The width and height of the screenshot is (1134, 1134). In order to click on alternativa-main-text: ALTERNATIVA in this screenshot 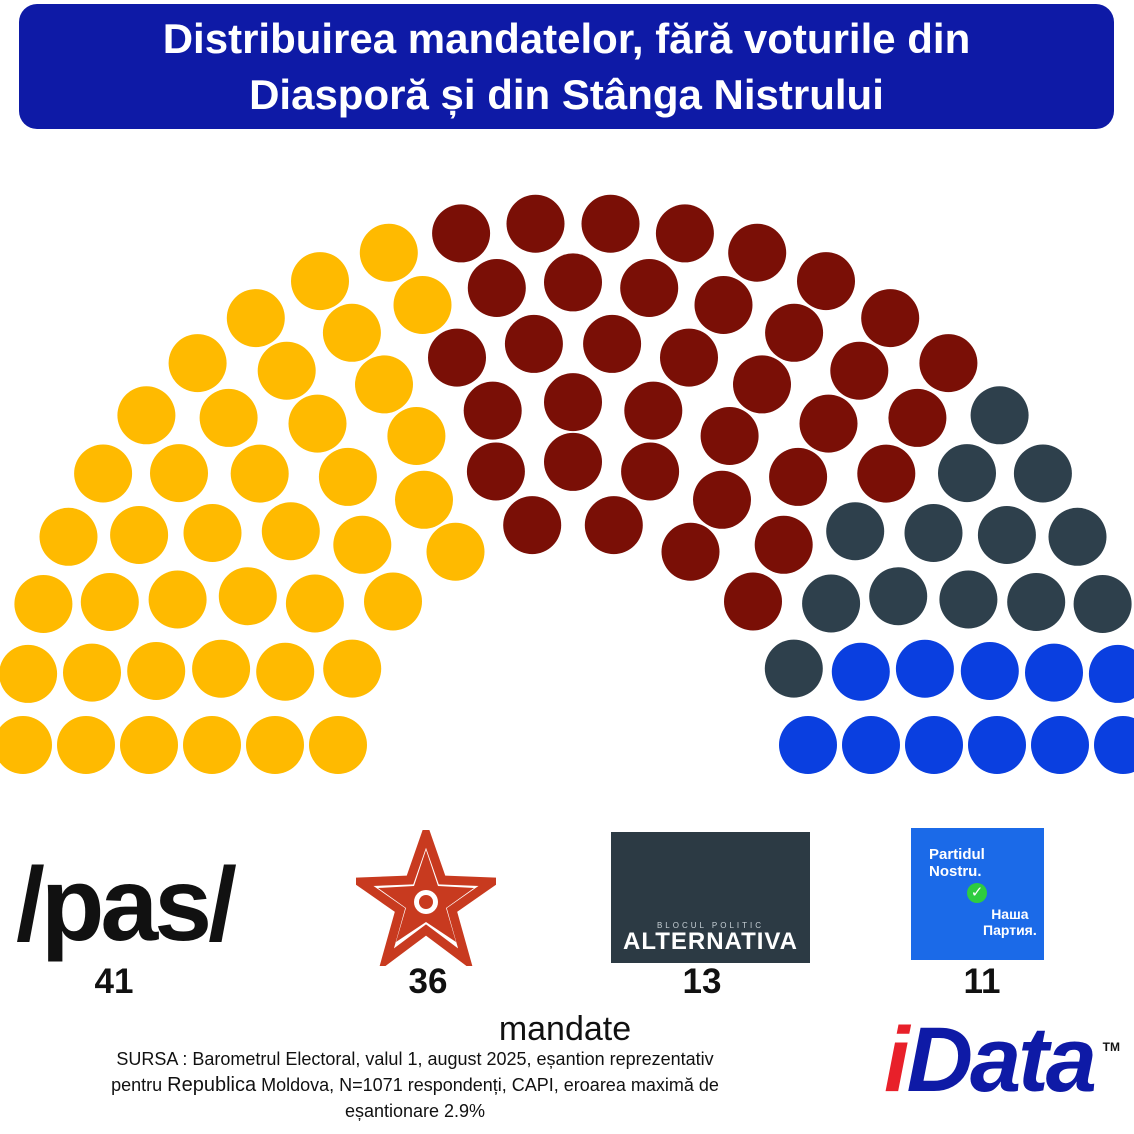, I will do `click(710, 941)`.